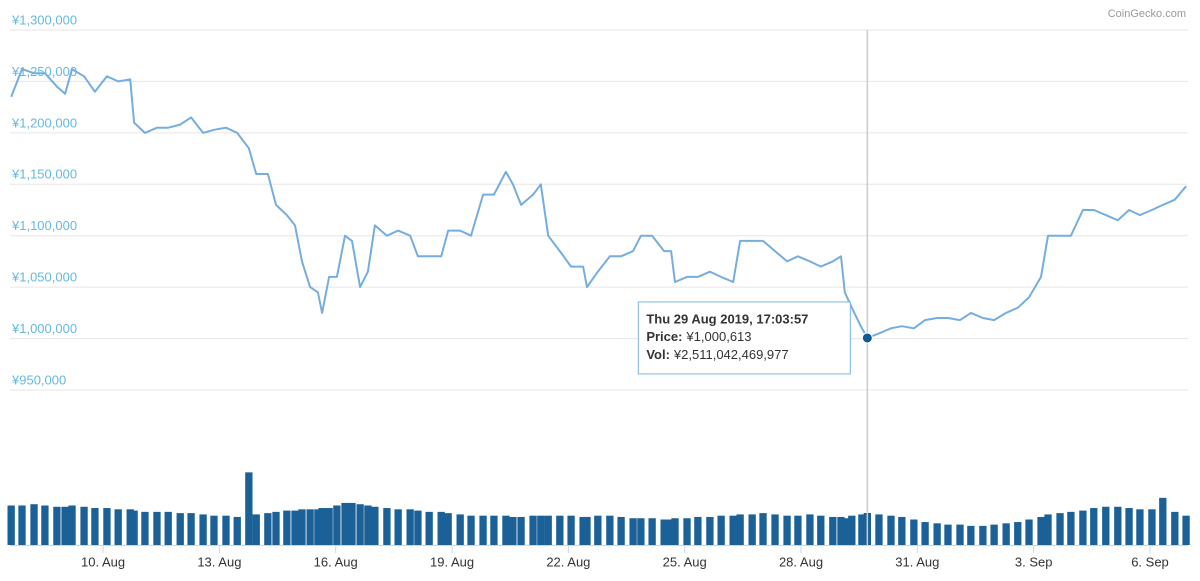 Image resolution: width=1200 pixels, height=581 pixels. What do you see at coordinates (44, 122) in the screenshot?
I see `y-tick-label: ¥1,200,000` at bounding box center [44, 122].